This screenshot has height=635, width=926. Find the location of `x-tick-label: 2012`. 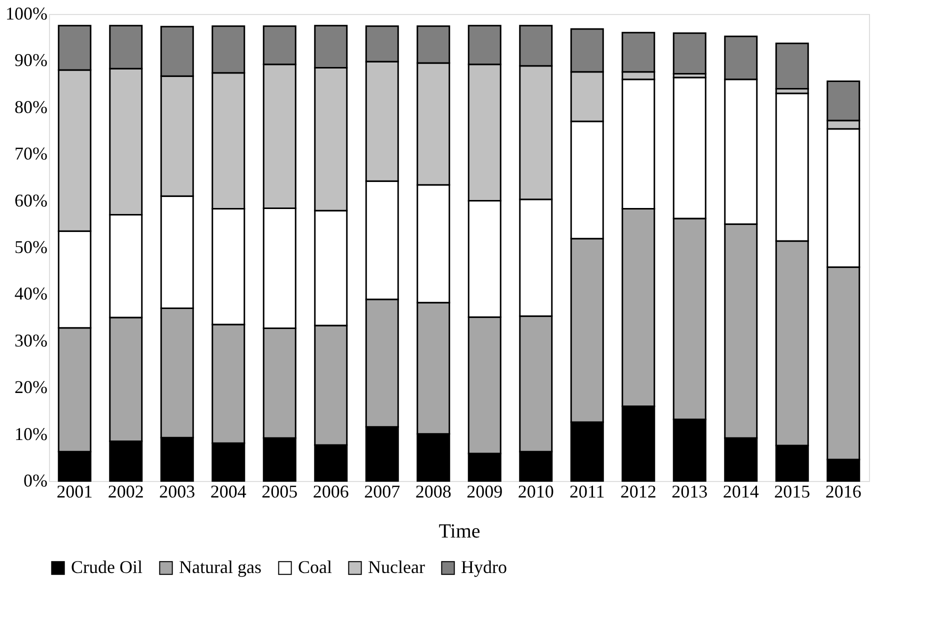

x-tick-label: 2012 is located at coordinates (638, 492).